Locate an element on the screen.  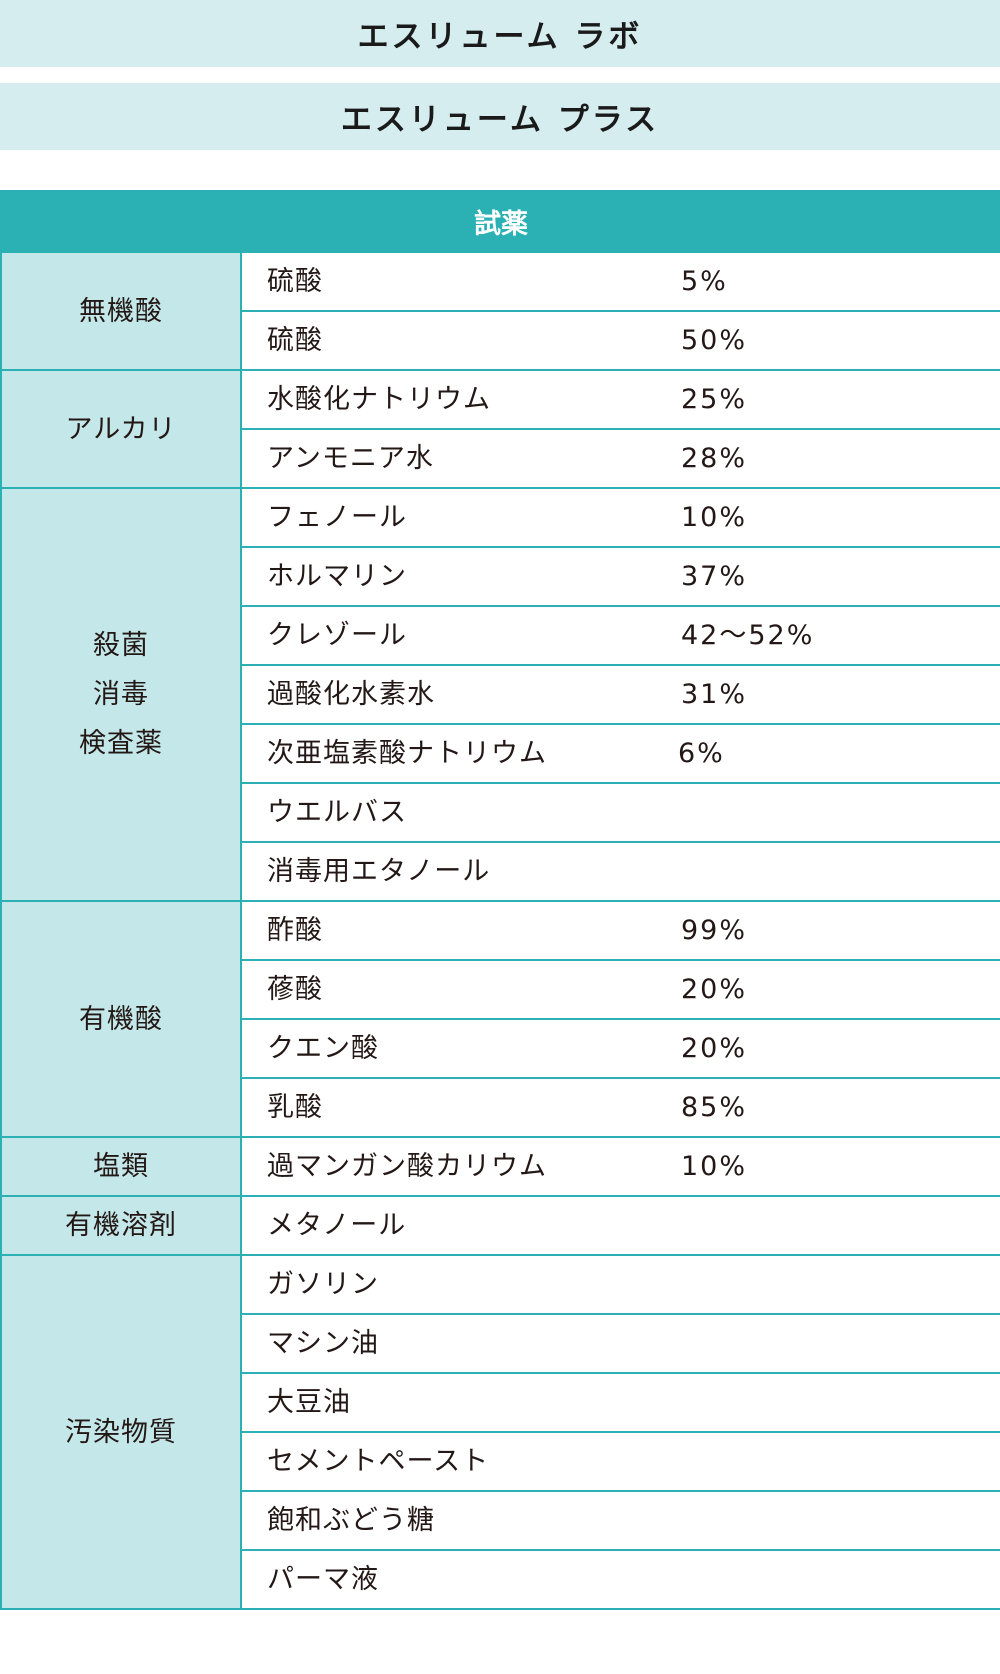
reagent-table-header-row: 試薬 is located at coordinates (500, 221).